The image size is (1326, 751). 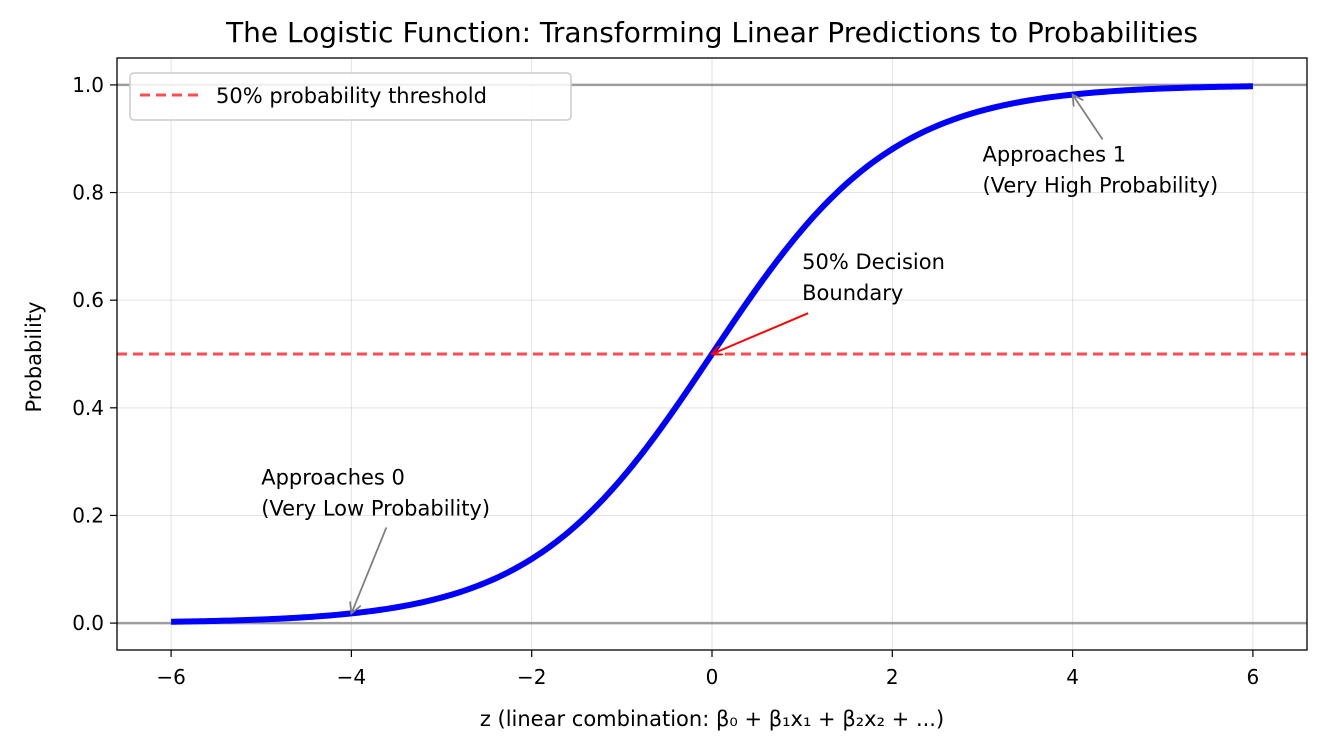 What do you see at coordinates (351, 677) in the screenshot?
I see `x-tick-label: −4` at bounding box center [351, 677].